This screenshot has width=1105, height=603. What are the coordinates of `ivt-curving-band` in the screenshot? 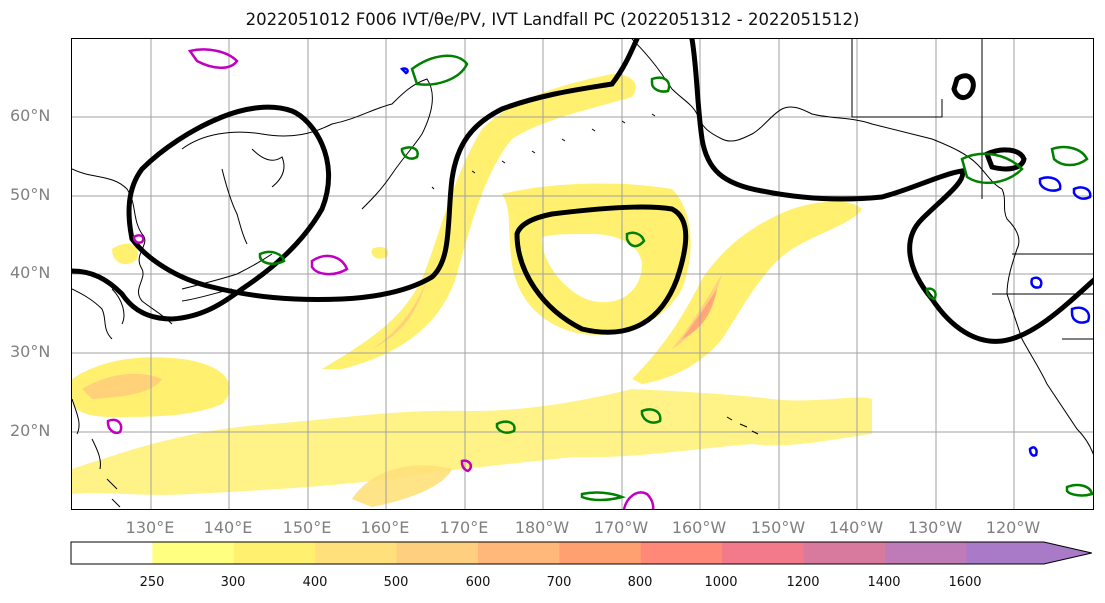 It's located at (479, 221).